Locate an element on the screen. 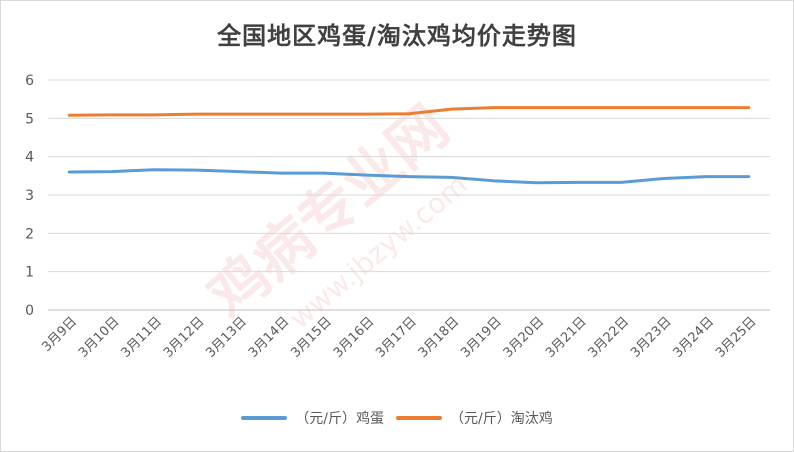  legend-label: （元/斤）淘汰鸡 is located at coordinates (501, 419).